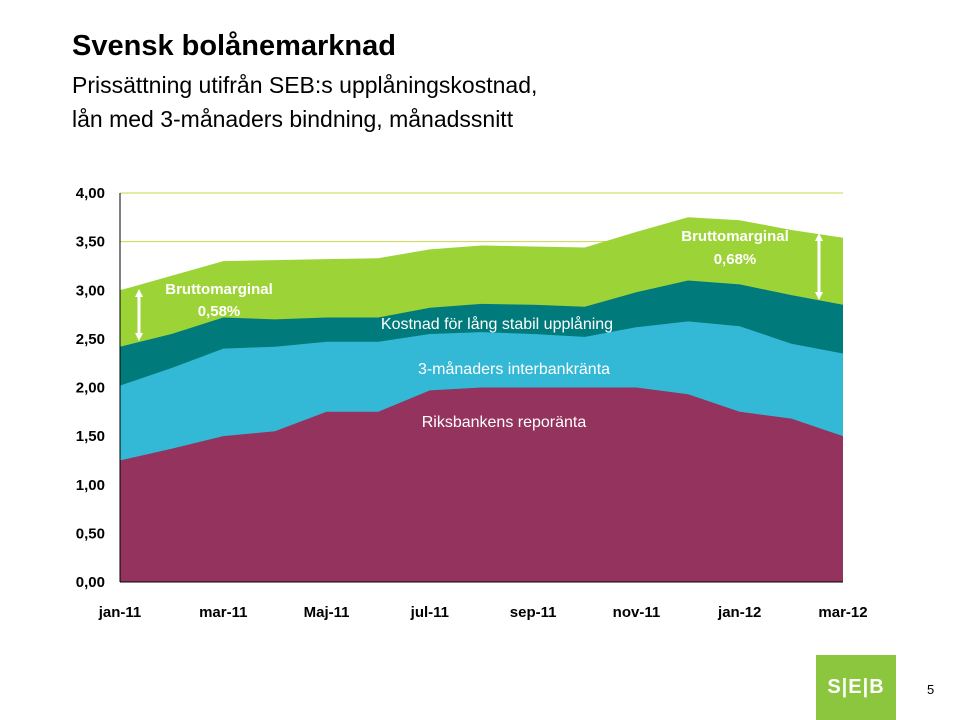 Image resolution: width=960 pixels, height=720 pixels. I want to click on seb-logo: S|E|B, so click(856, 687).